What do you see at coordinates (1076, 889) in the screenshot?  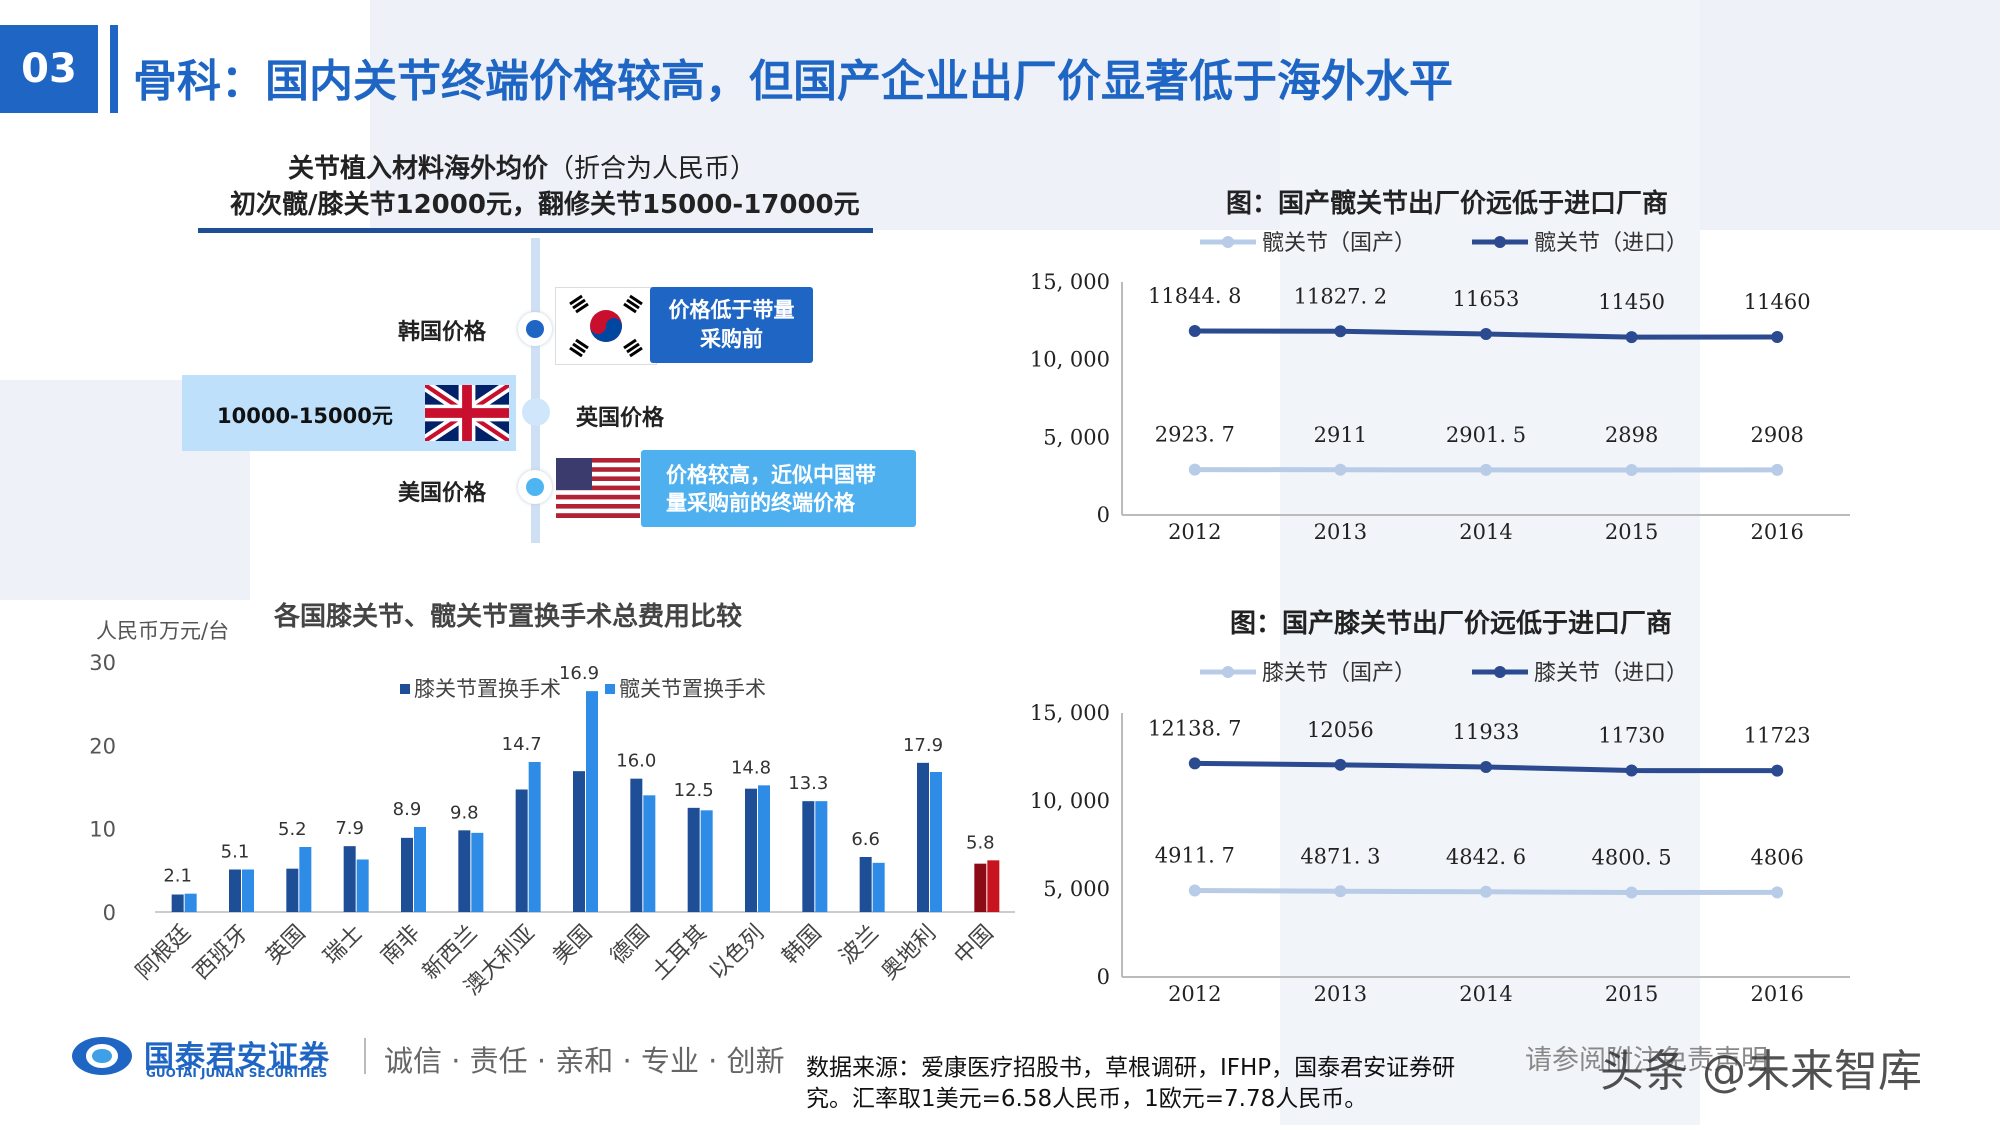 I see `y-tick-label: 5, 000` at bounding box center [1076, 889].